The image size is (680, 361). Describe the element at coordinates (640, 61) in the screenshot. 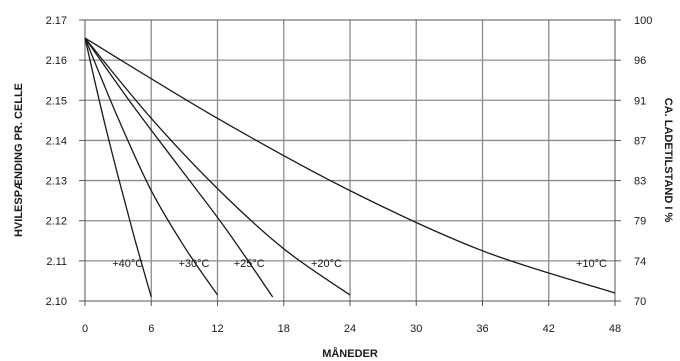

I see `y2-tick-label: 96` at that location.